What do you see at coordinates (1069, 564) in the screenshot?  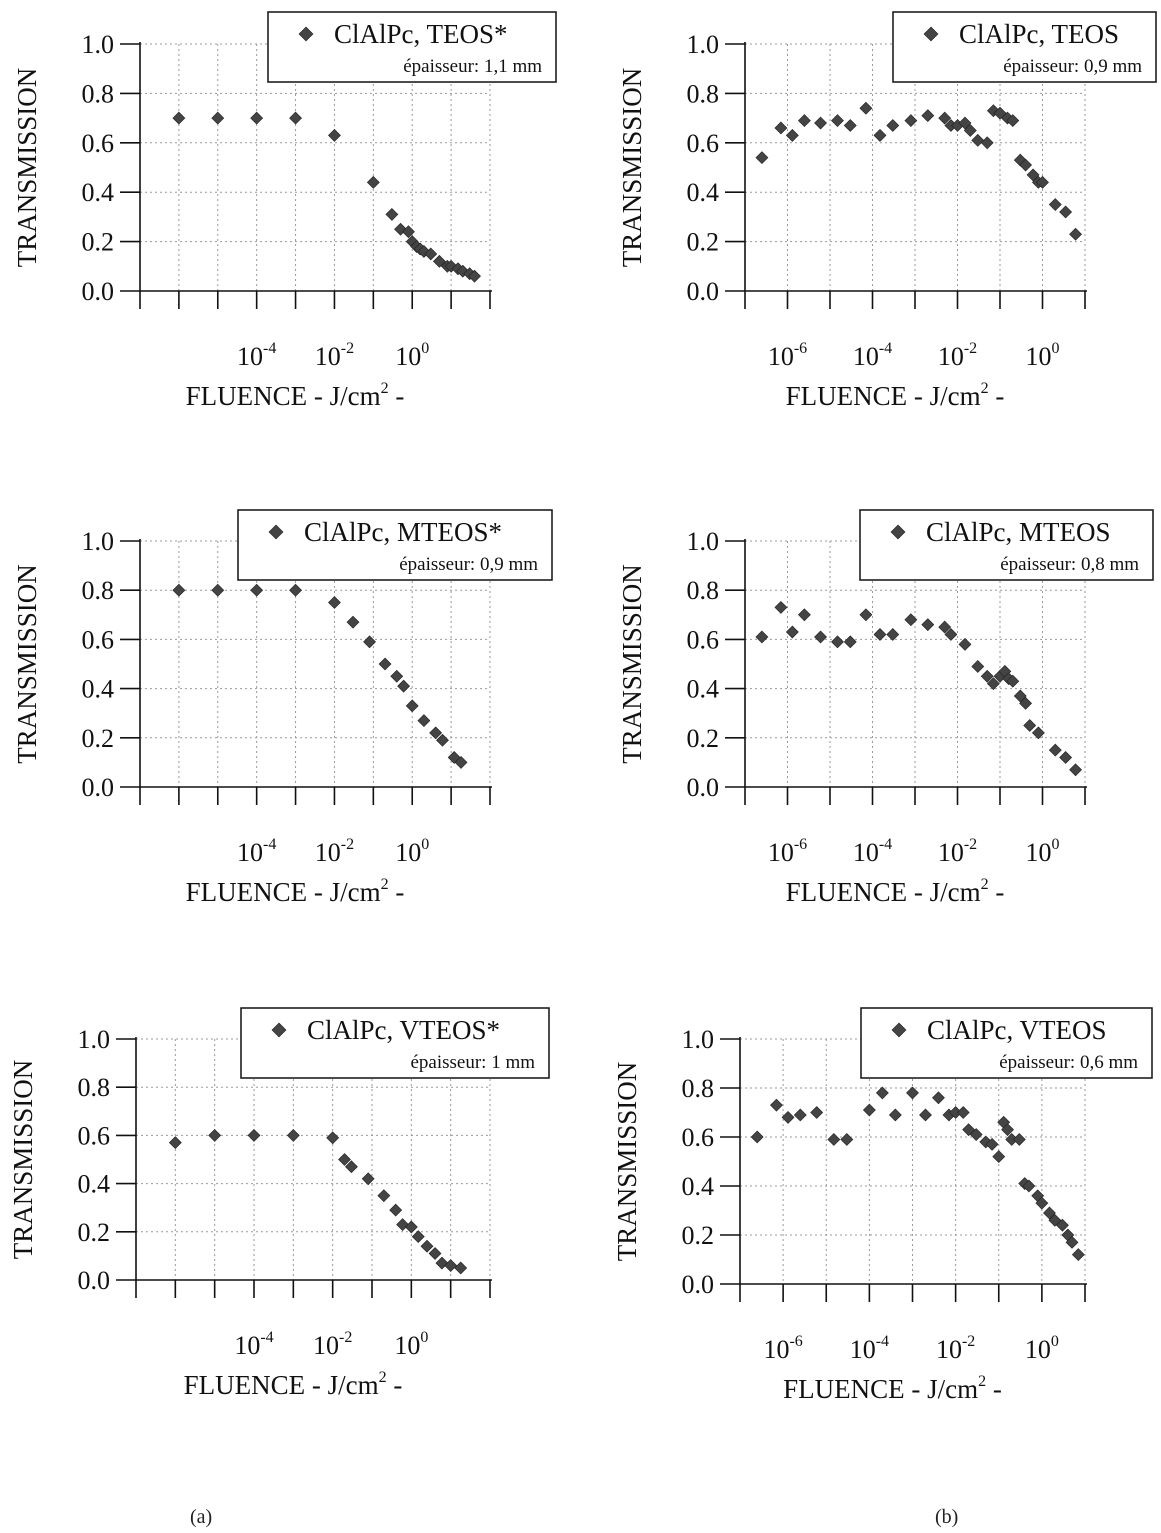 I see `legend-thickness: épaisseur: 0,8 mm` at bounding box center [1069, 564].